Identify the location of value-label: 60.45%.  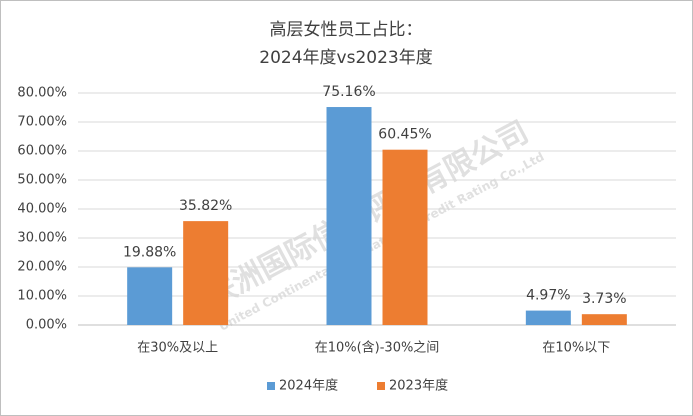
(404, 135).